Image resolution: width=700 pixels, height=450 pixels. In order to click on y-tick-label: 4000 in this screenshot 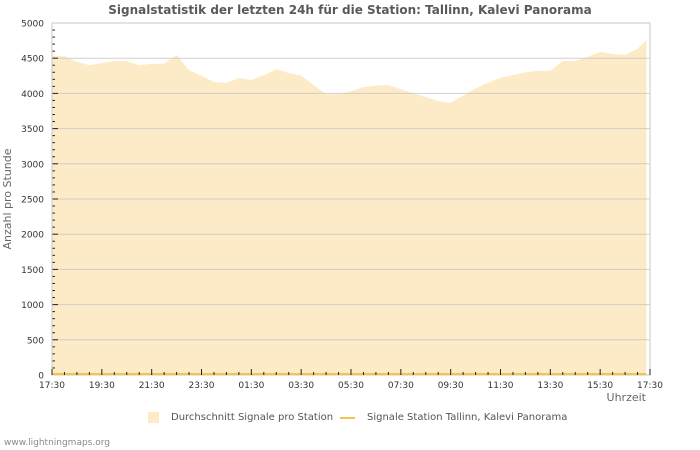, I will do `click(32, 95)`.